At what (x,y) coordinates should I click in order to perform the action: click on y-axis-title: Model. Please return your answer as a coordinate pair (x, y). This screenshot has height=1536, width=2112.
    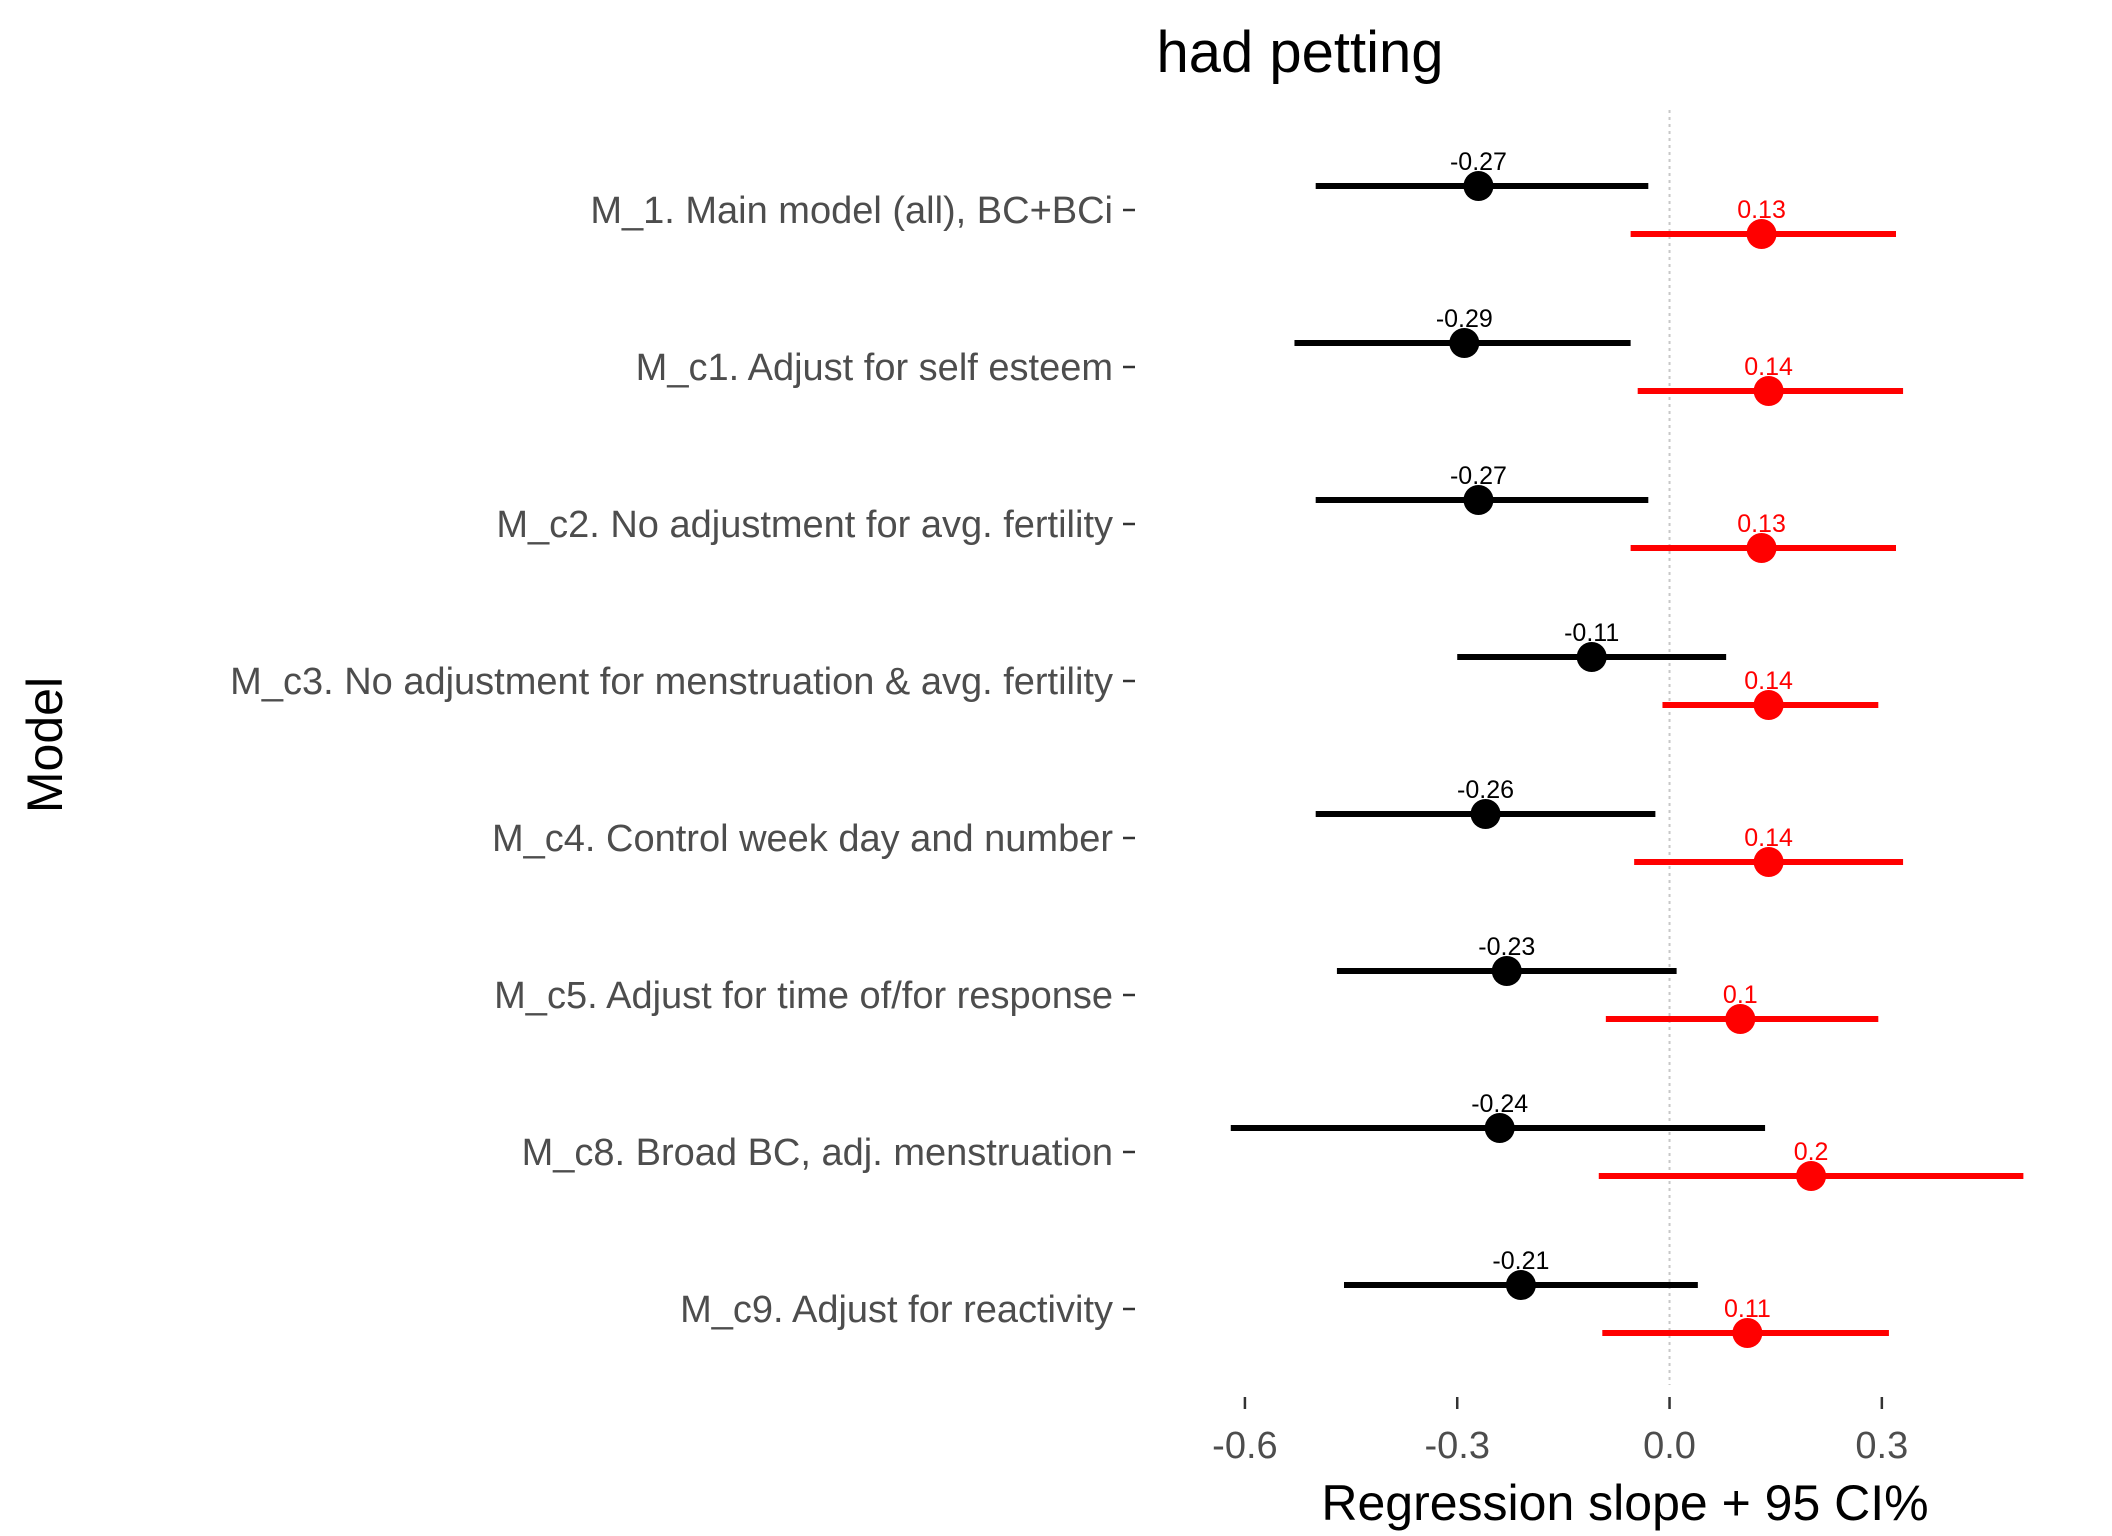
    Looking at the image, I should click on (45, 745).